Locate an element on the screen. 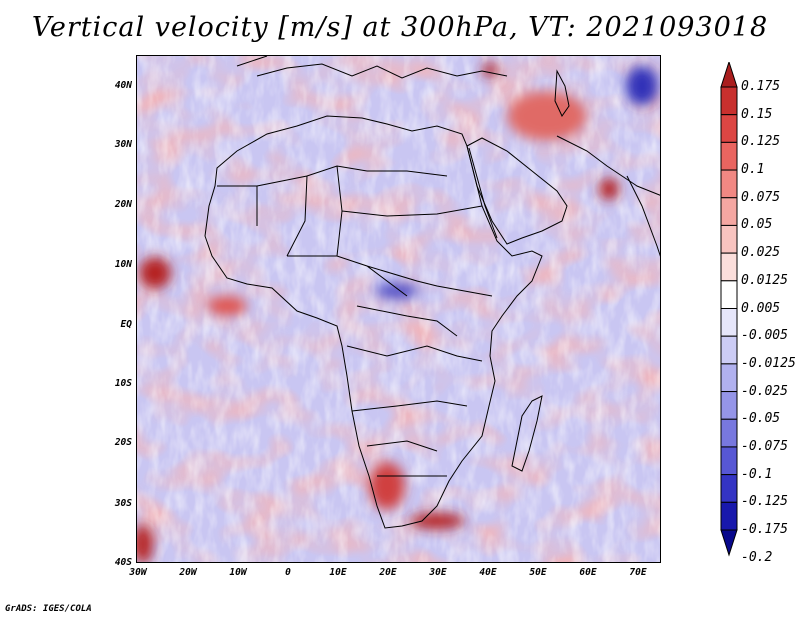 The width and height of the screenshot is (800, 618). colorbar-label: -0.075 is located at coordinates (764, 446).